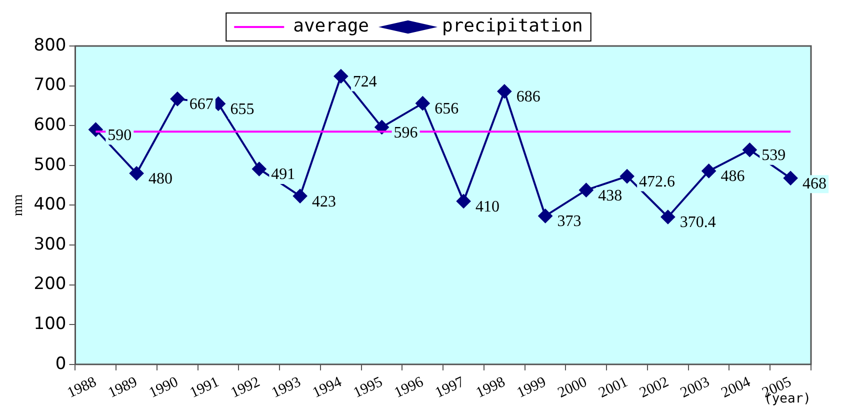 The height and width of the screenshot is (411, 861). Describe the element at coordinates (120, 135) in the screenshot. I see `data-label: 590` at that location.